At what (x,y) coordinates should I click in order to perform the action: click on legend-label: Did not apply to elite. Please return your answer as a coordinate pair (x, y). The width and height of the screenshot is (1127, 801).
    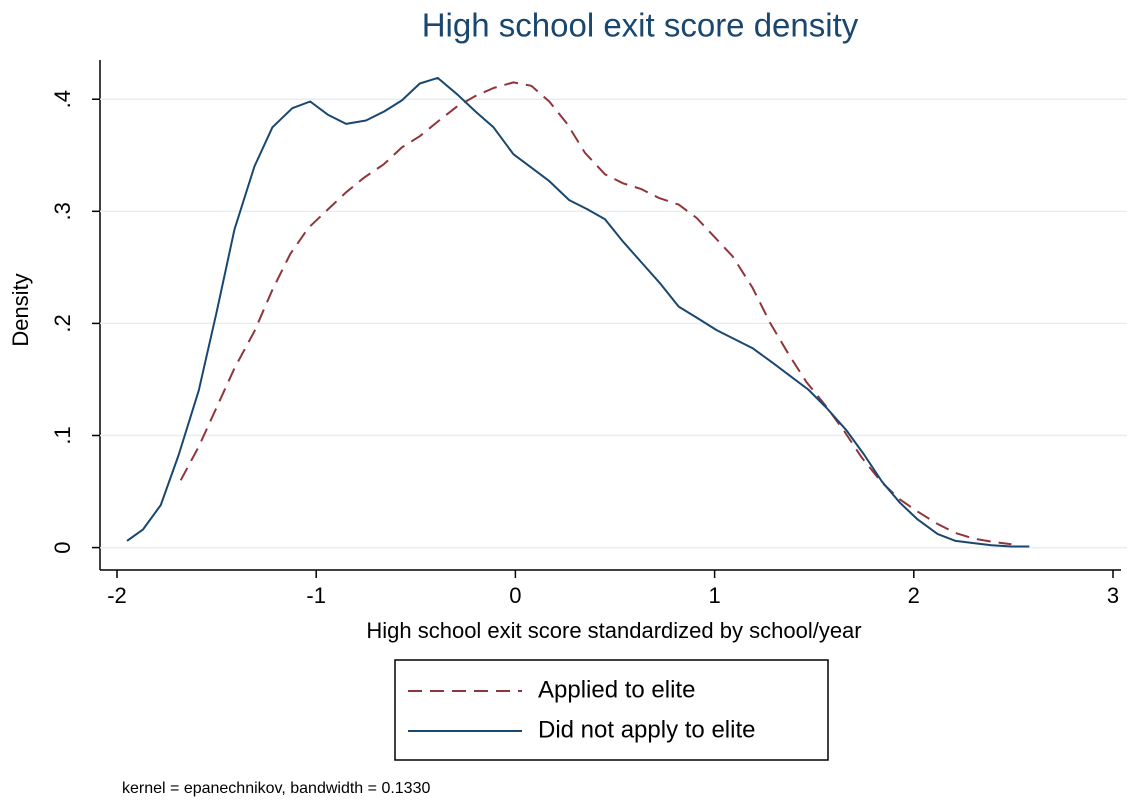
    Looking at the image, I should click on (646, 729).